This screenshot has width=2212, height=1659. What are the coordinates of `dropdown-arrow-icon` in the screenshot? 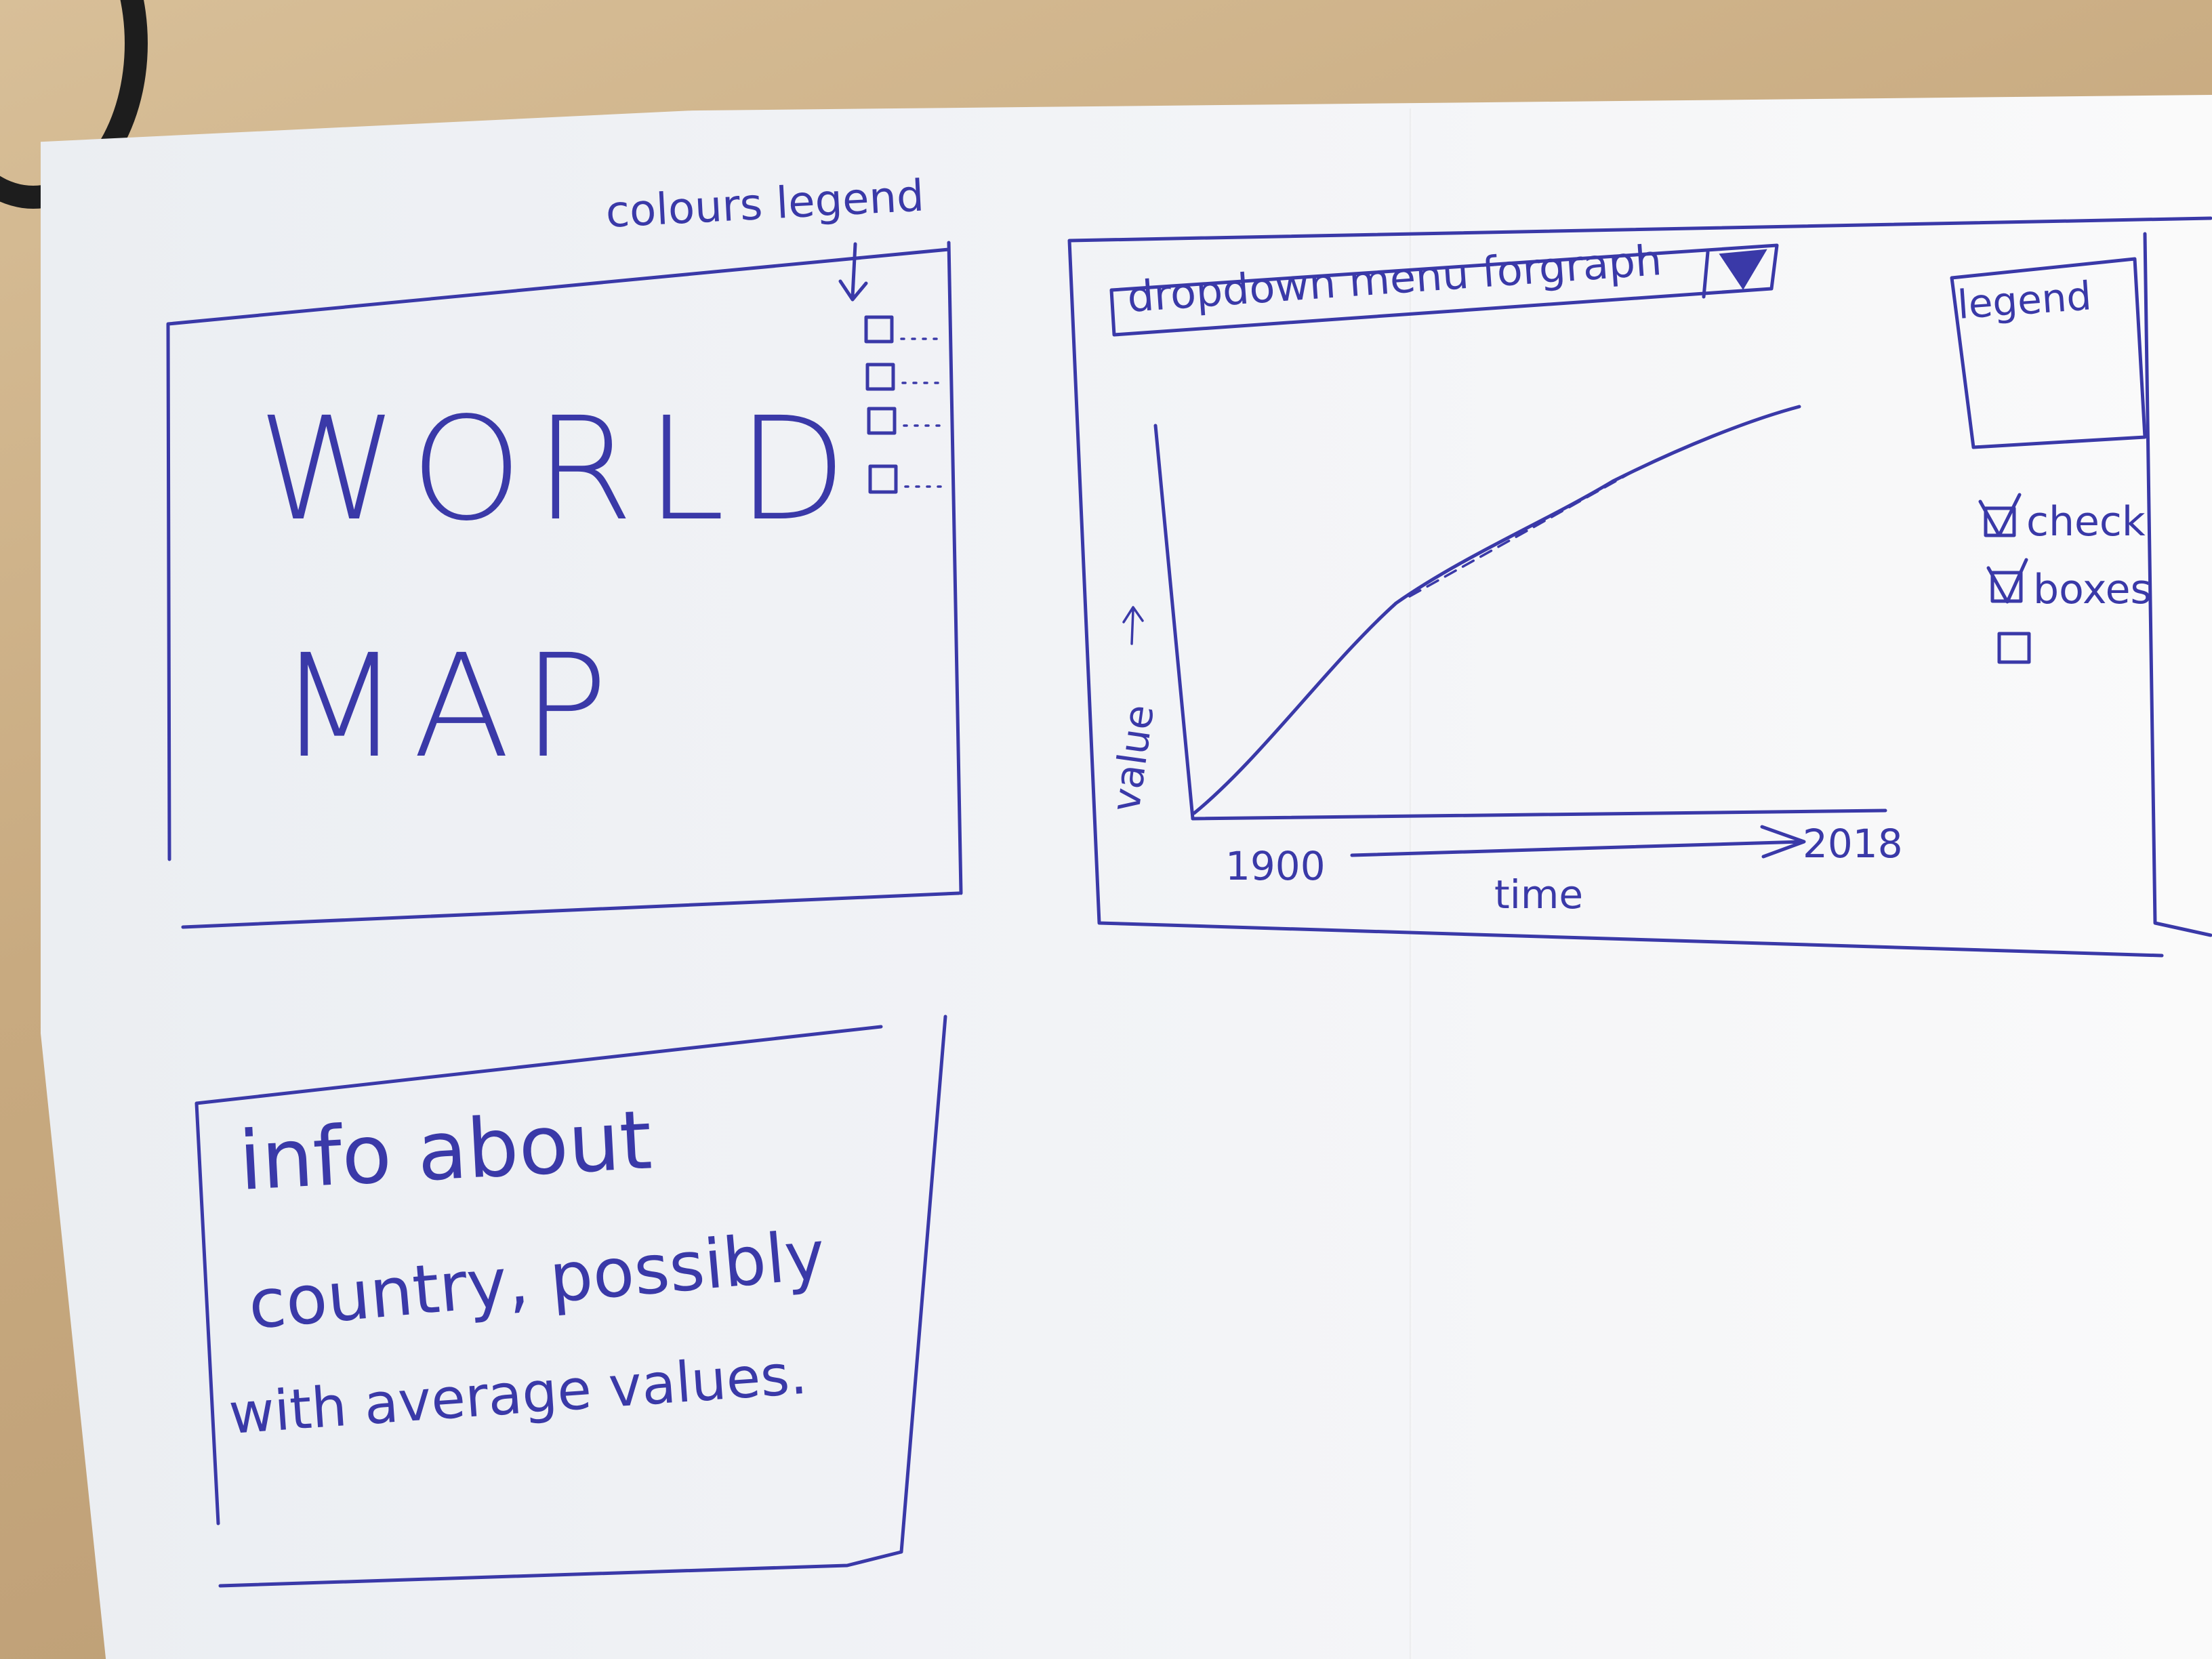 It's located at (1743, 269).